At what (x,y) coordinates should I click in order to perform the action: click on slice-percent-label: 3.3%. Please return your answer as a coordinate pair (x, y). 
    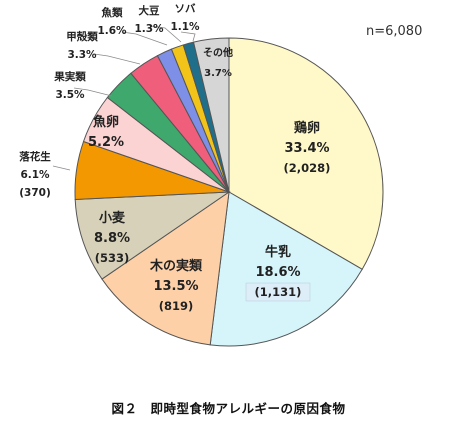
    Looking at the image, I should click on (82, 55).